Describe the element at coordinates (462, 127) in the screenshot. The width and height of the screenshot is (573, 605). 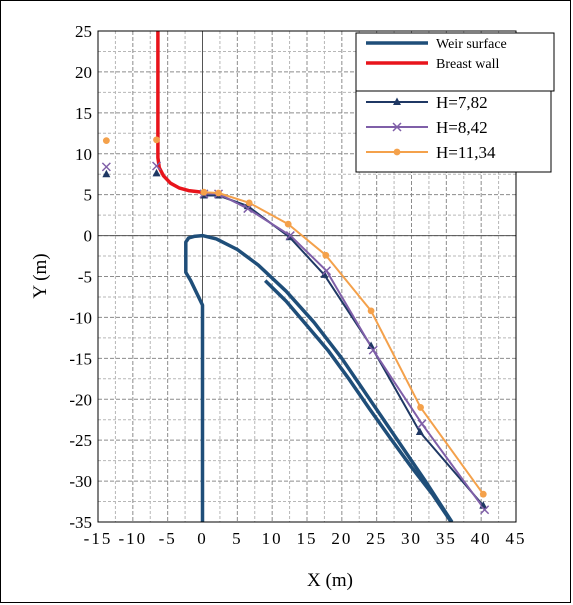
I see `legend-label-3: H=8,42` at that location.